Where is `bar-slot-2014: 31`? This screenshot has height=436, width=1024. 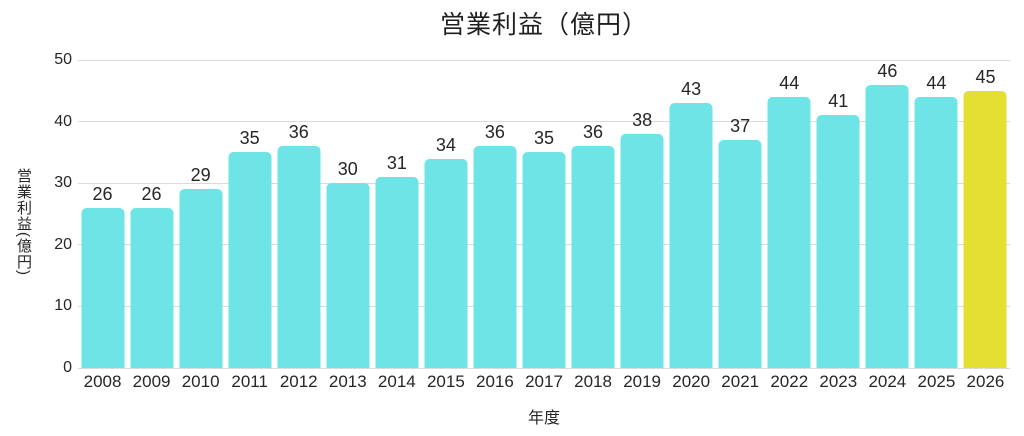 bar-slot-2014: 31 is located at coordinates (396, 214).